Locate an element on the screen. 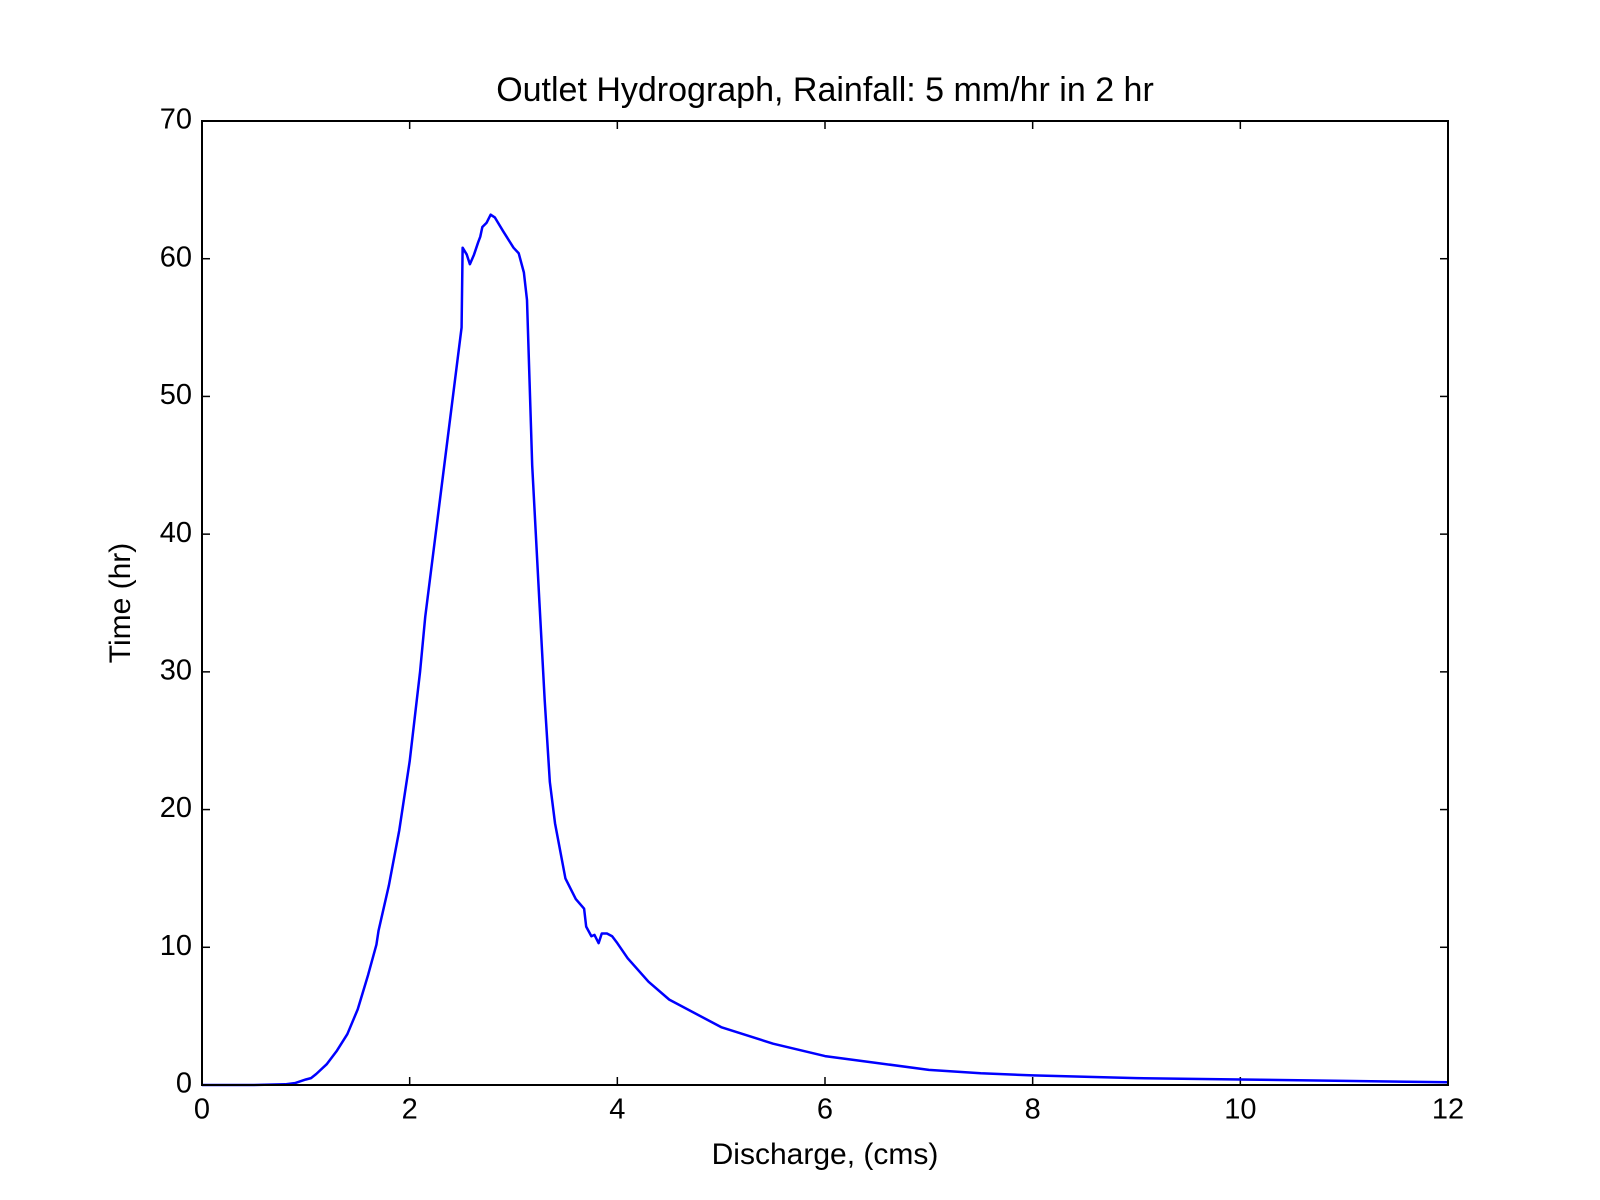 The width and height of the screenshot is (1600, 1200). y-tick-label: 10 is located at coordinates (176, 946).